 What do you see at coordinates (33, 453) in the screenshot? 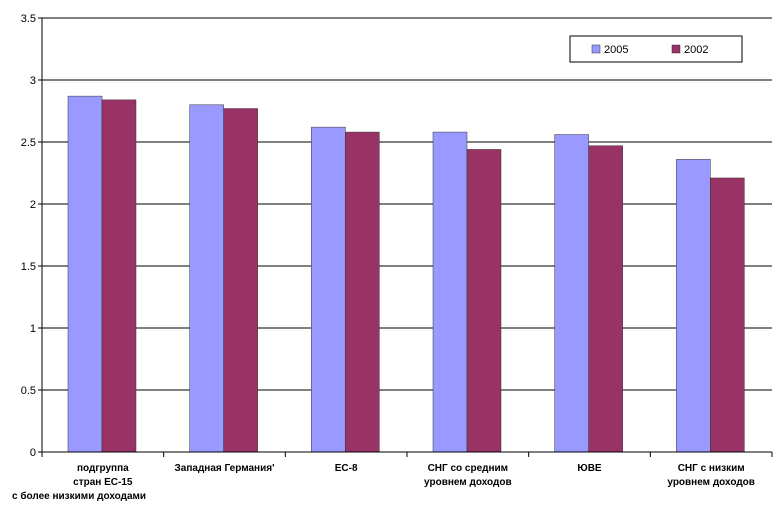
I see `y-tick-label: 0` at bounding box center [33, 453].